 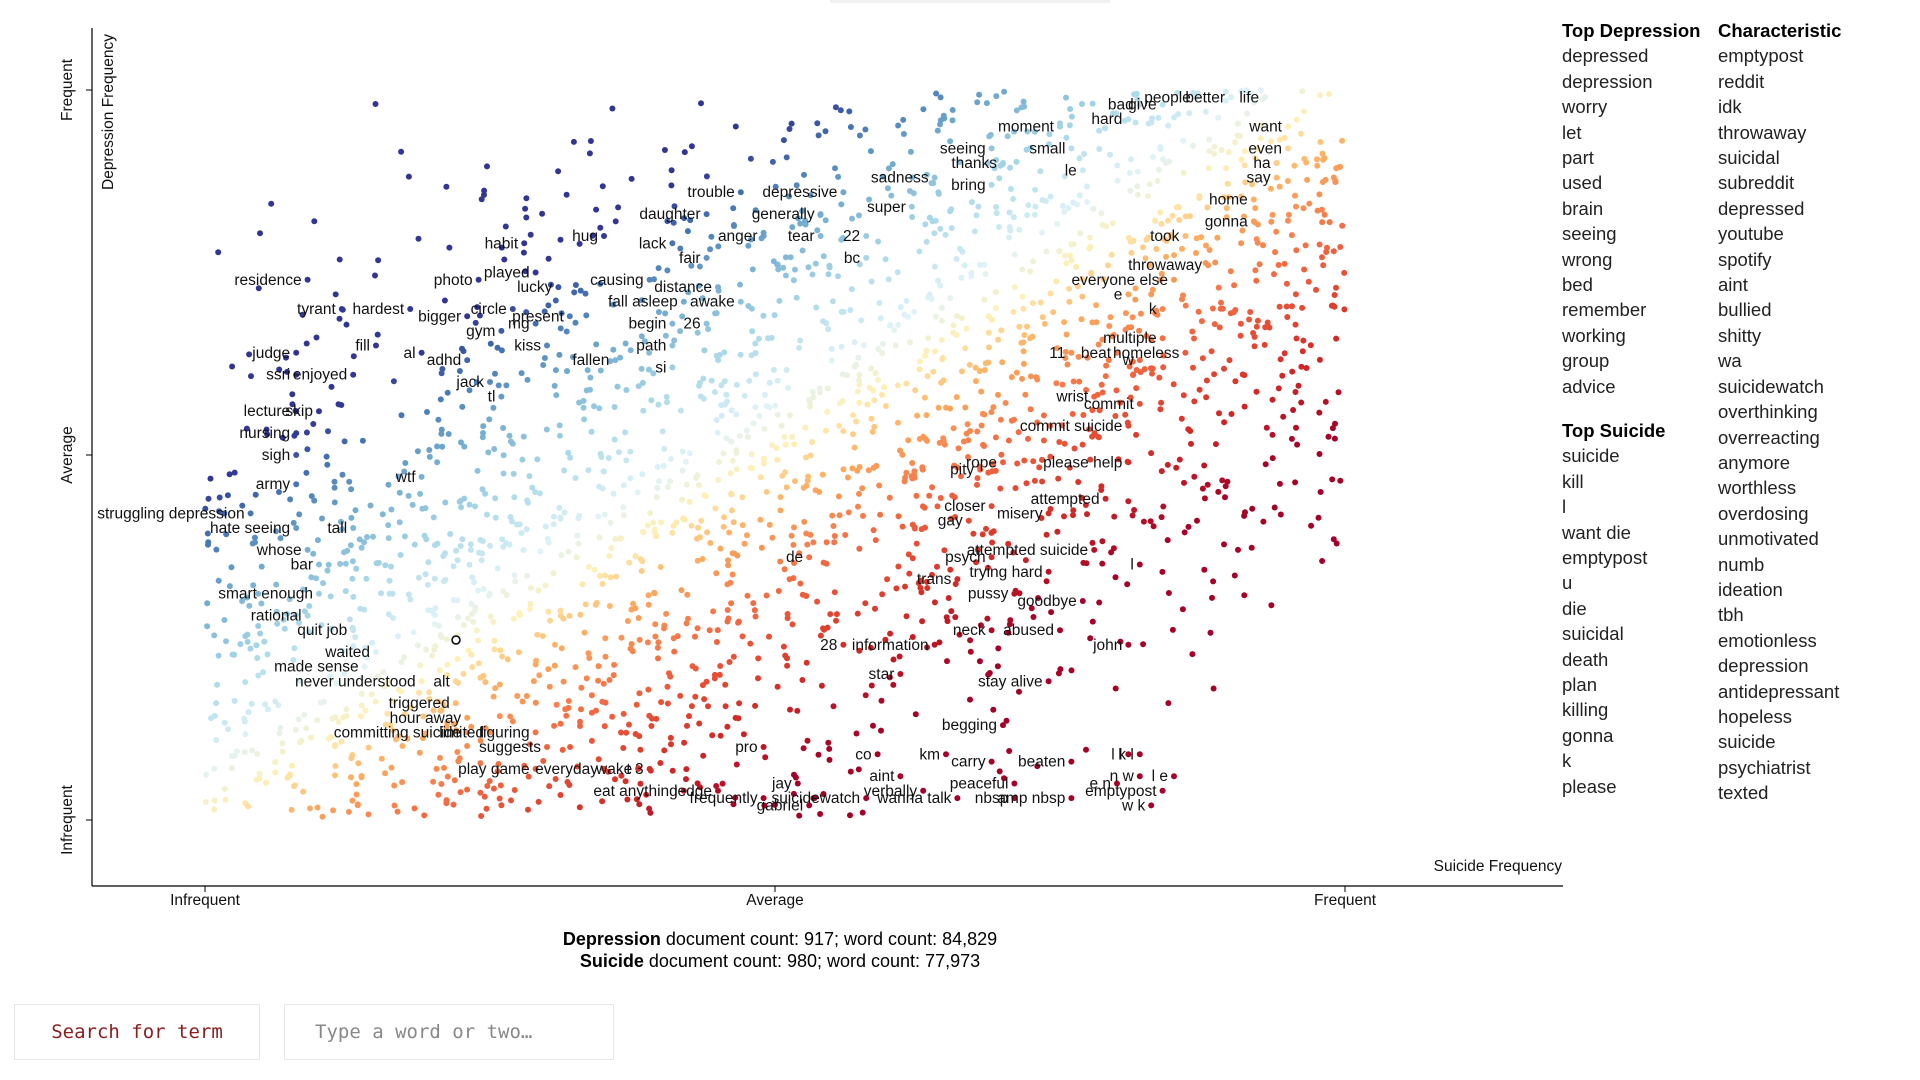 What do you see at coordinates (1762, 132) in the screenshot?
I see `characteristic-term: throwaway` at bounding box center [1762, 132].